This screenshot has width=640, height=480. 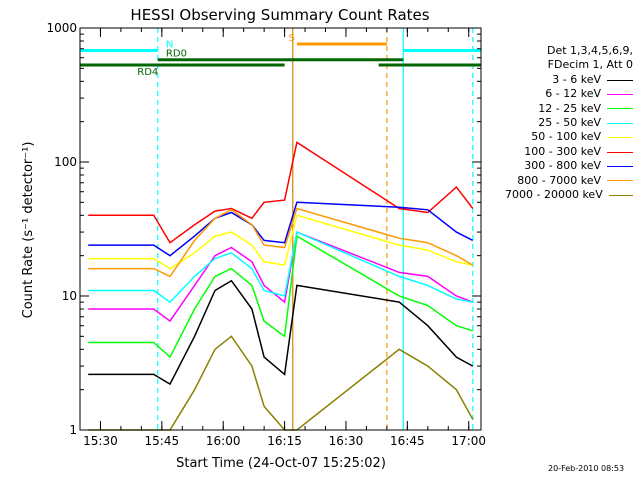 I want to click on y-tick-label: 1000, so click(x=61, y=28).